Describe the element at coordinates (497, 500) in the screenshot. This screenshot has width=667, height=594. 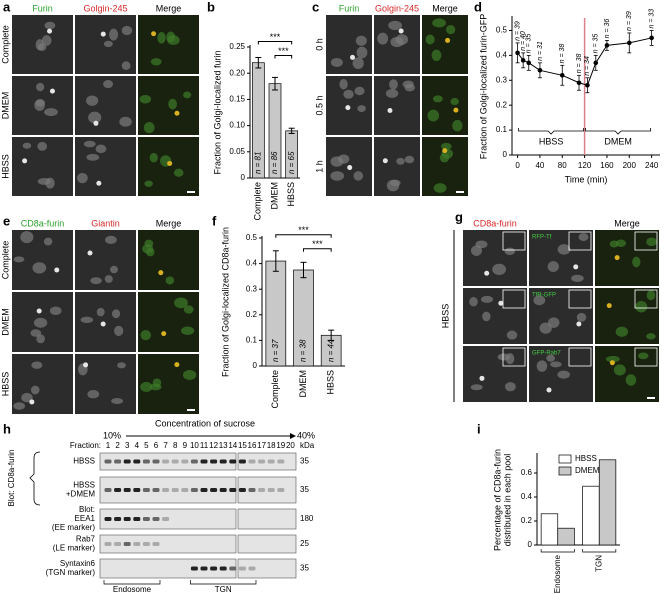
I see `y-axis-label: Percentage of CD8a-furin` at that location.